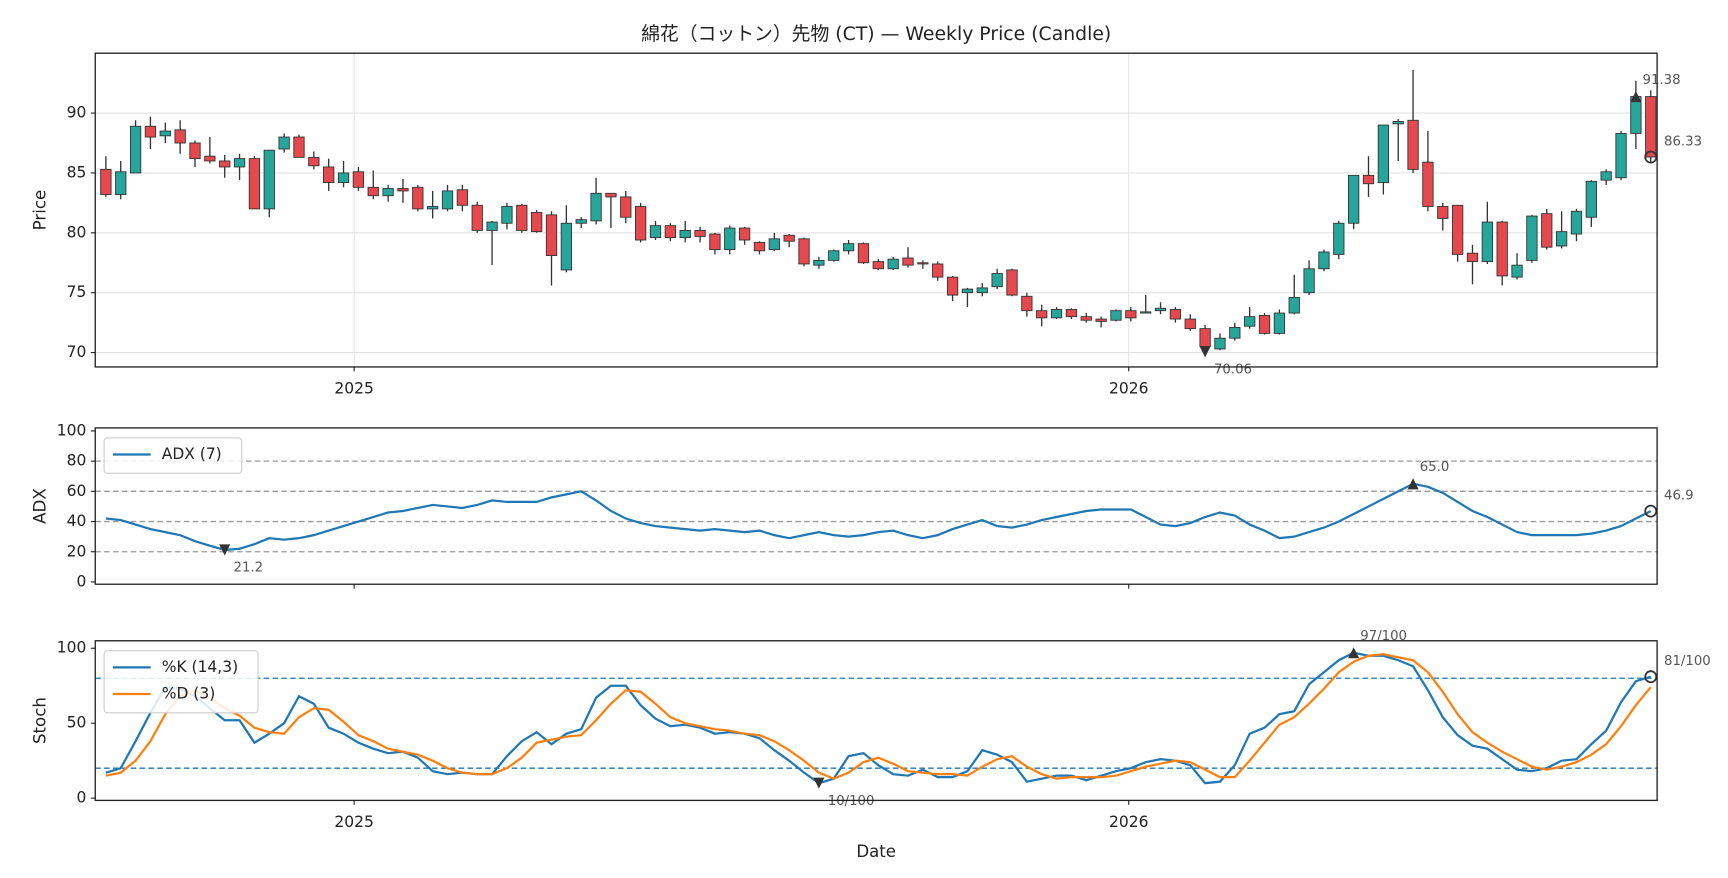 This screenshot has width=1728, height=878. I want to click on annotation-label: 81/100, so click(1687, 661).